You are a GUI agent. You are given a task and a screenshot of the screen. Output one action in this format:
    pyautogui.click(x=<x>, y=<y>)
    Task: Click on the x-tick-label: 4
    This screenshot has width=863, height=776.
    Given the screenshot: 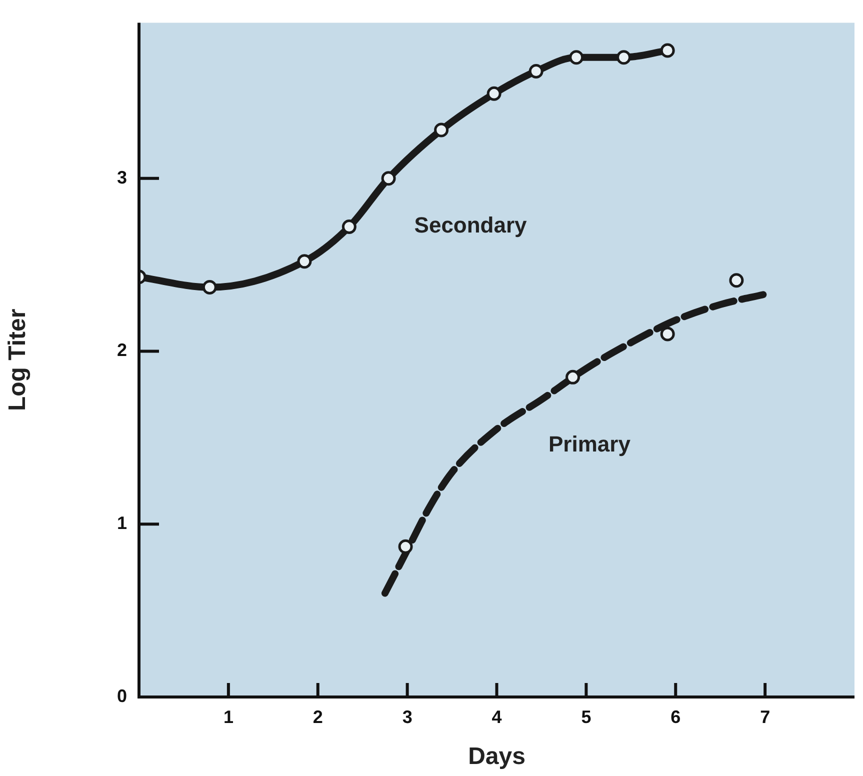 What is the action you would take?
    pyautogui.click(x=497, y=716)
    